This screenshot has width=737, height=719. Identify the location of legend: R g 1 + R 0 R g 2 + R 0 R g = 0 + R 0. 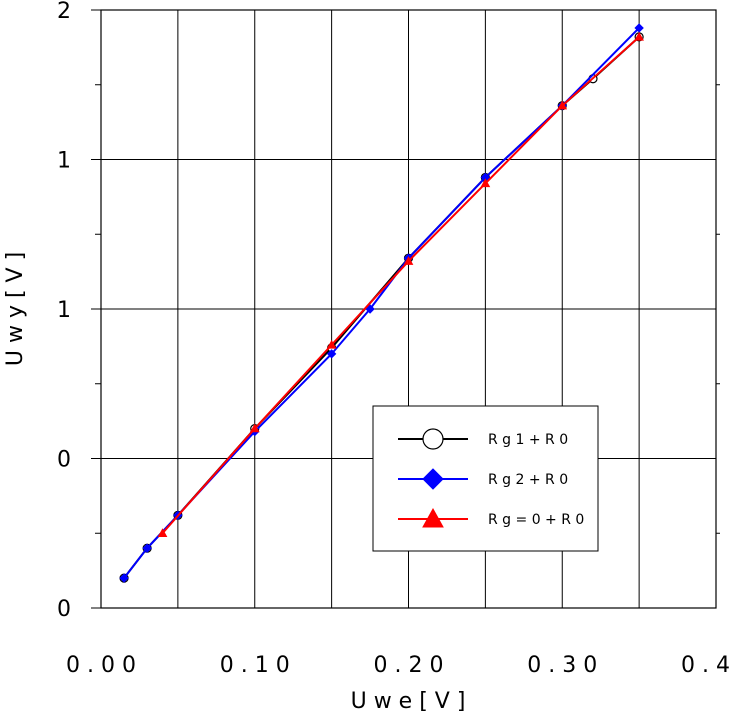
(485, 478).